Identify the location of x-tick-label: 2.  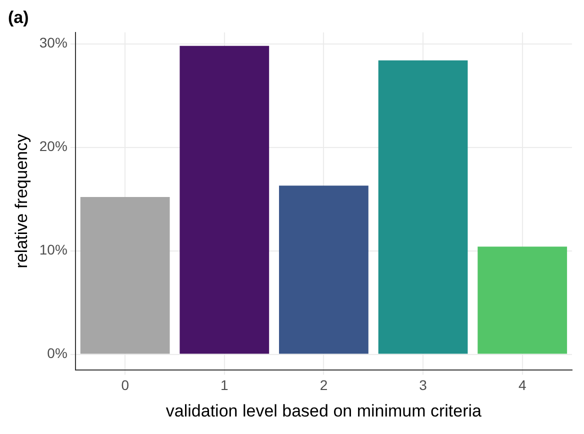
(324, 385).